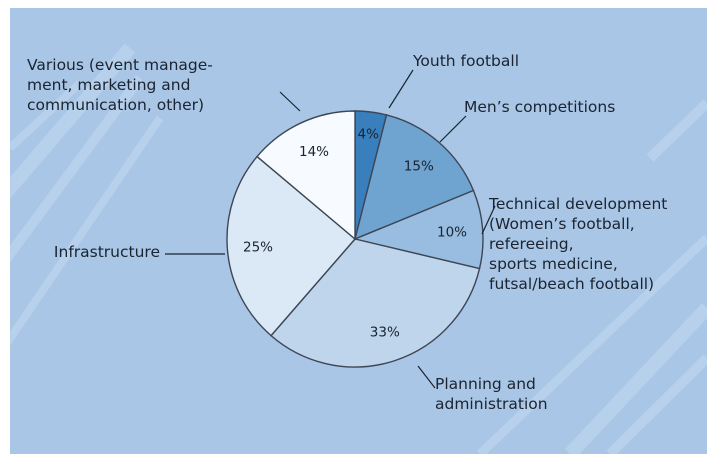 Image resolution: width=707 pixels, height=454 pixels. Describe the element at coordinates (531, 244) in the screenshot. I see `category-label-line: refereeing,` at that location.